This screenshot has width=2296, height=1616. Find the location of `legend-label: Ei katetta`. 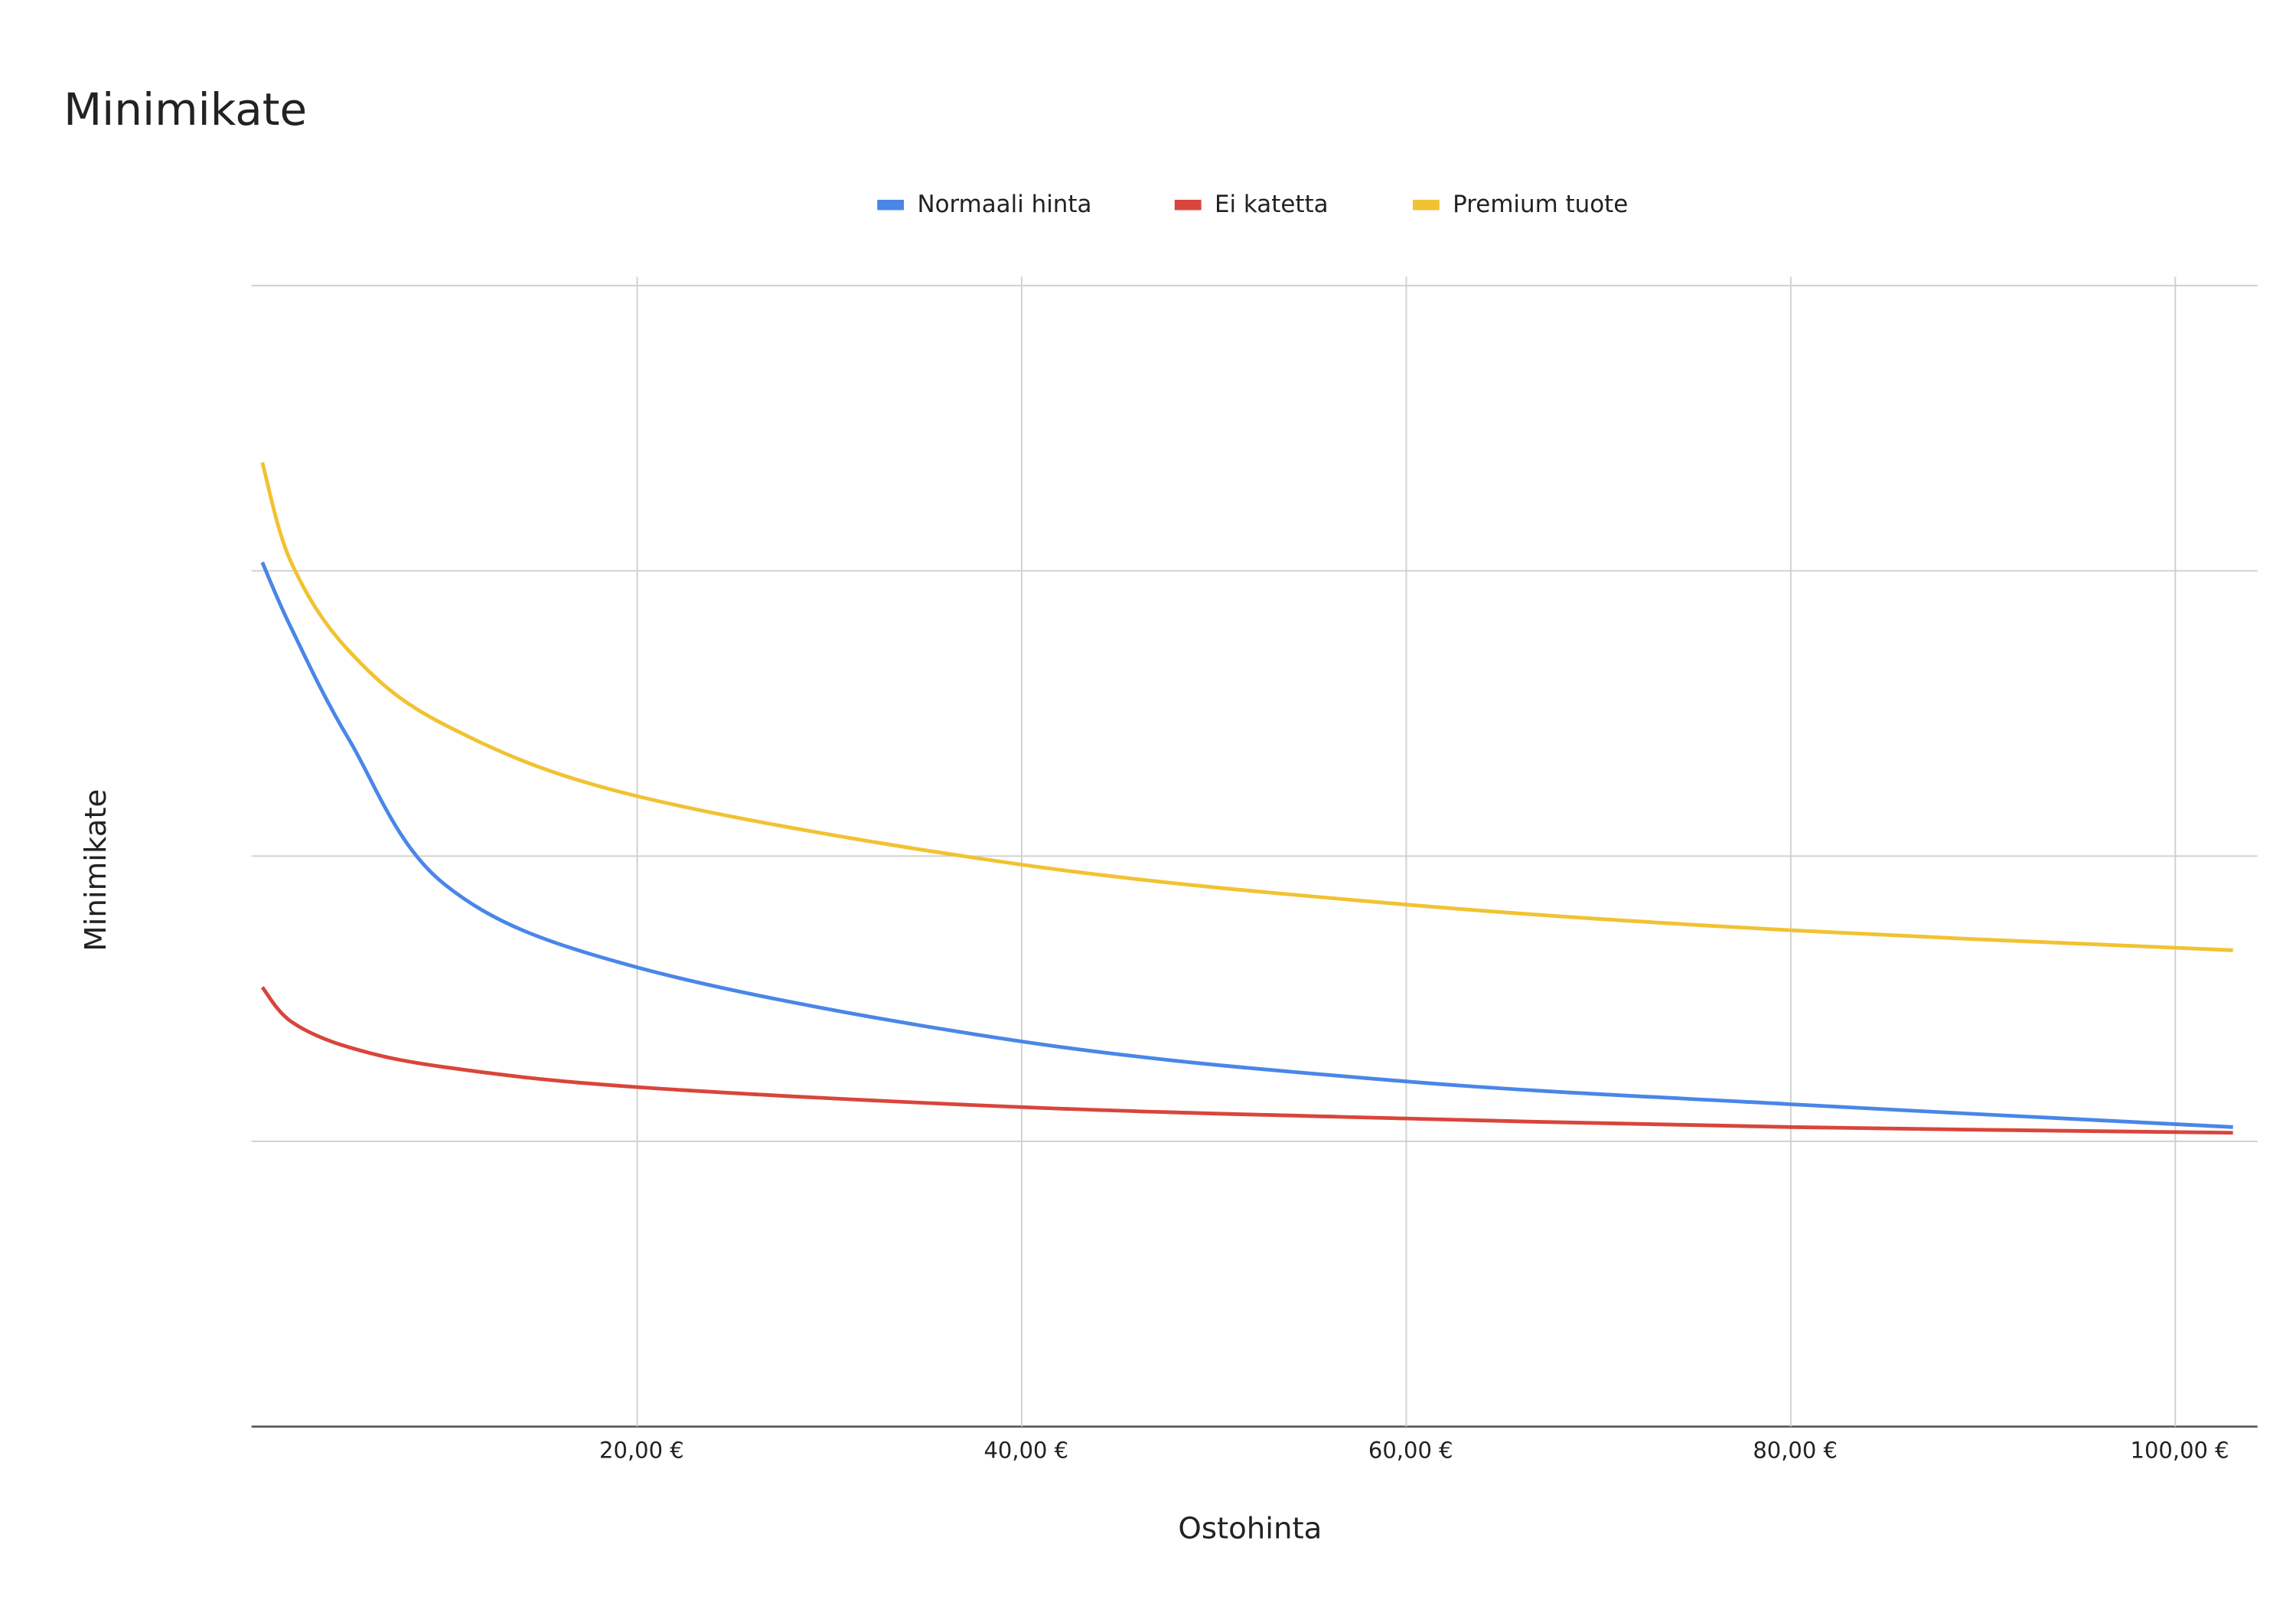

legend-label: Ei katetta is located at coordinates (1272, 204).